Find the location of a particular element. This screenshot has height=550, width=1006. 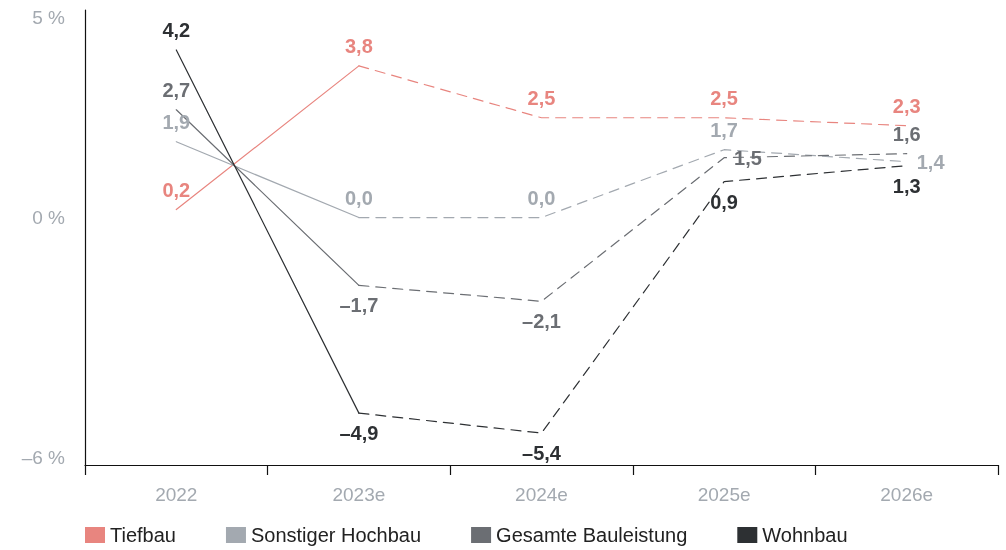

legend-label: Gesamte Bauleistung is located at coordinates (592, 535).